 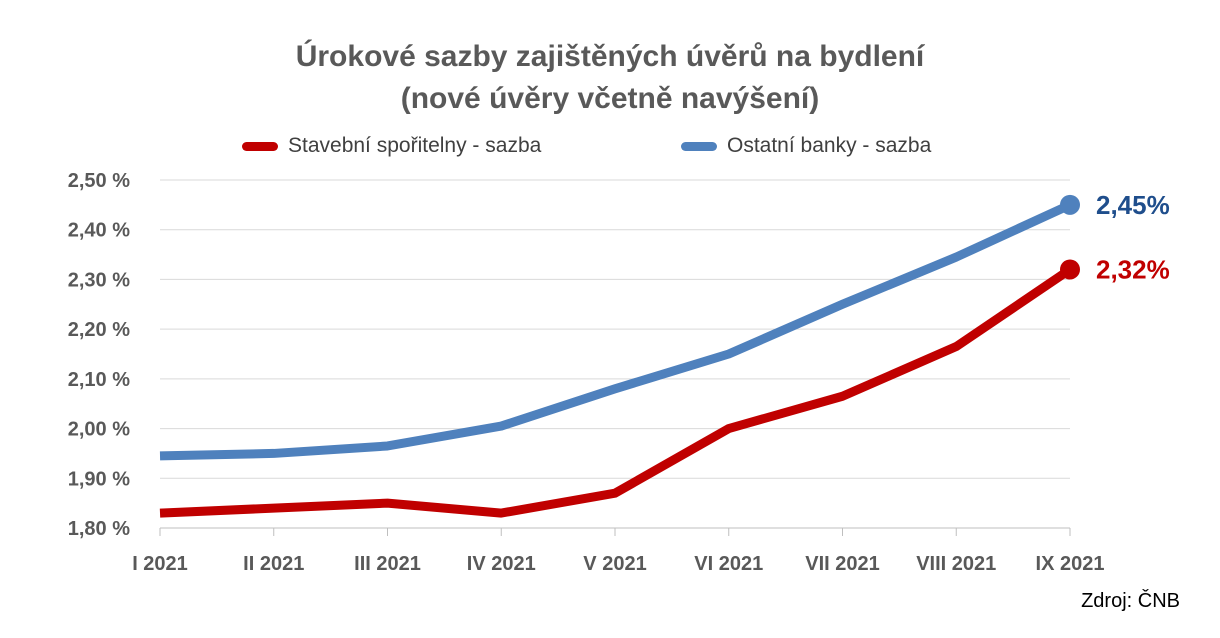 What do you see at coordinates (387, 564) in the screenshot?
I see `x-tick-label-2: III 2021` at bounding box center [387, 564].